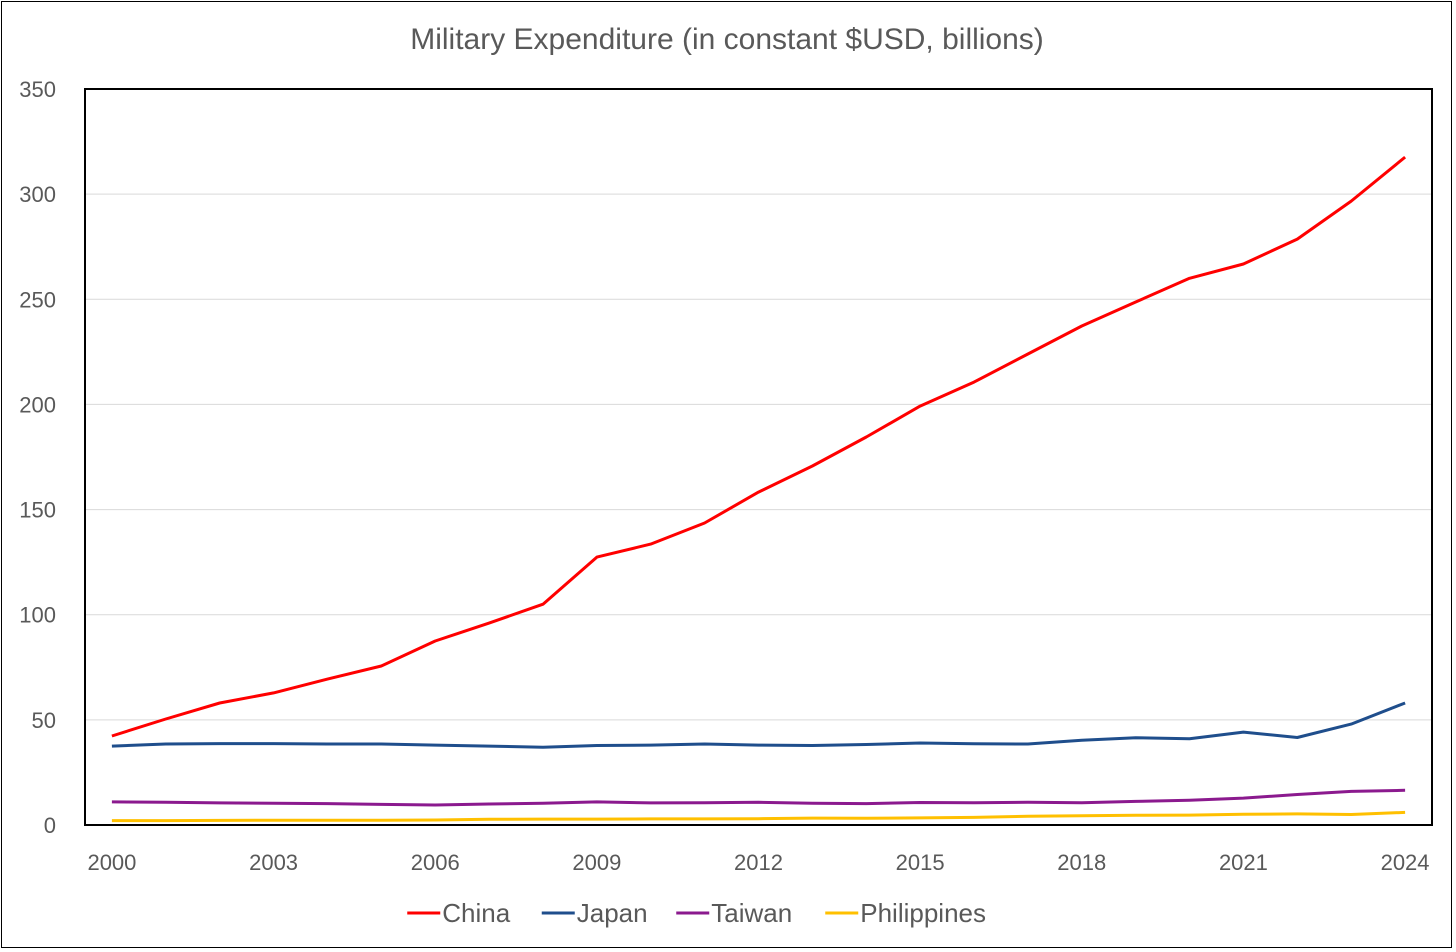 The width and height of the screenshot is (1456, 952). I want to click on y-tick-label: 50, so click(44, 720).